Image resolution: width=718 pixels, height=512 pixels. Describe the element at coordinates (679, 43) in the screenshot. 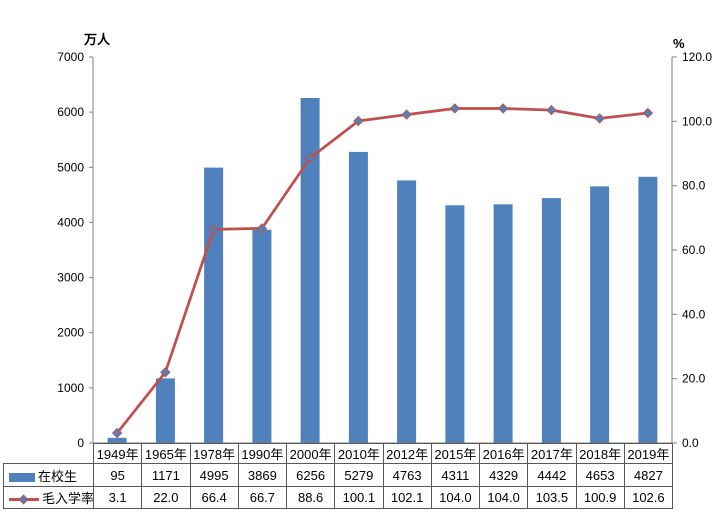

I see `right-axis-title: %` at that location.